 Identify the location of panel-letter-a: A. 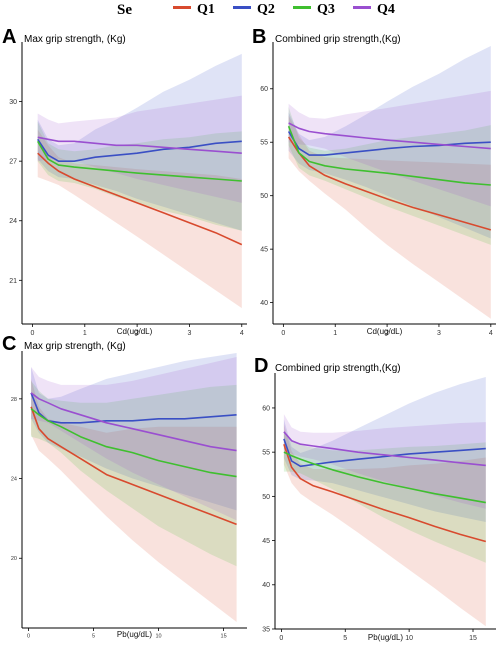
(9, 37).